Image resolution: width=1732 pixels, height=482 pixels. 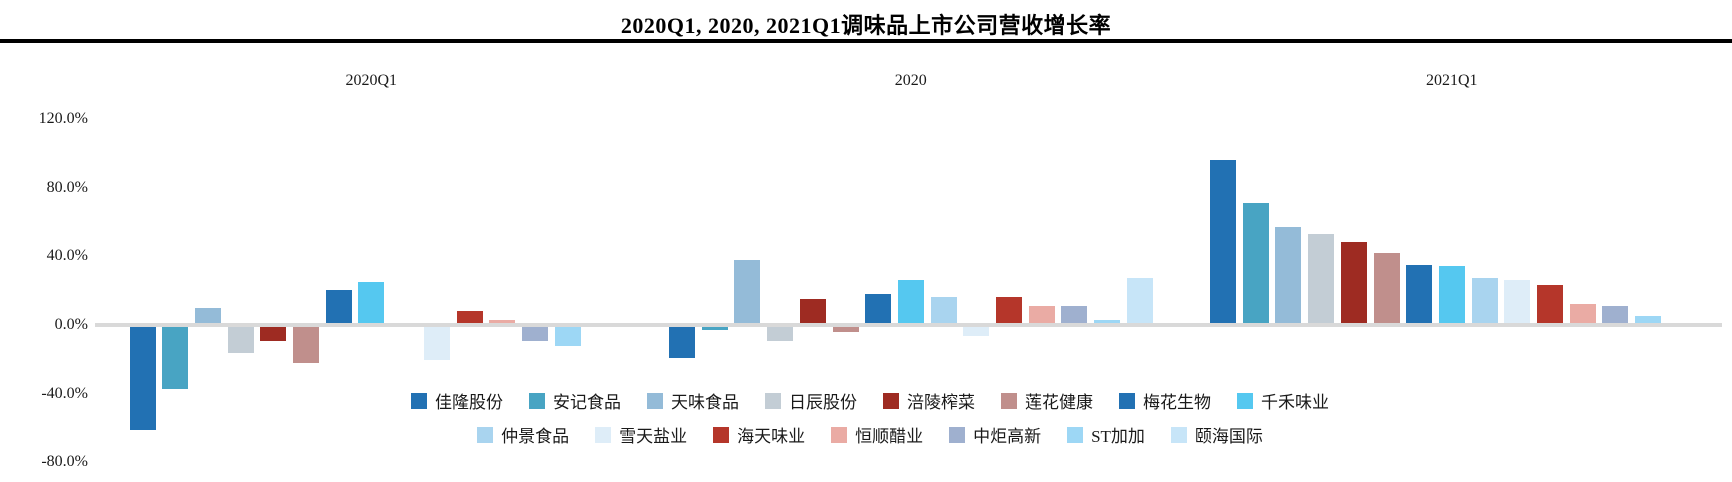 I want to click on bar-s13-g1, so click(x=1107, y=321).